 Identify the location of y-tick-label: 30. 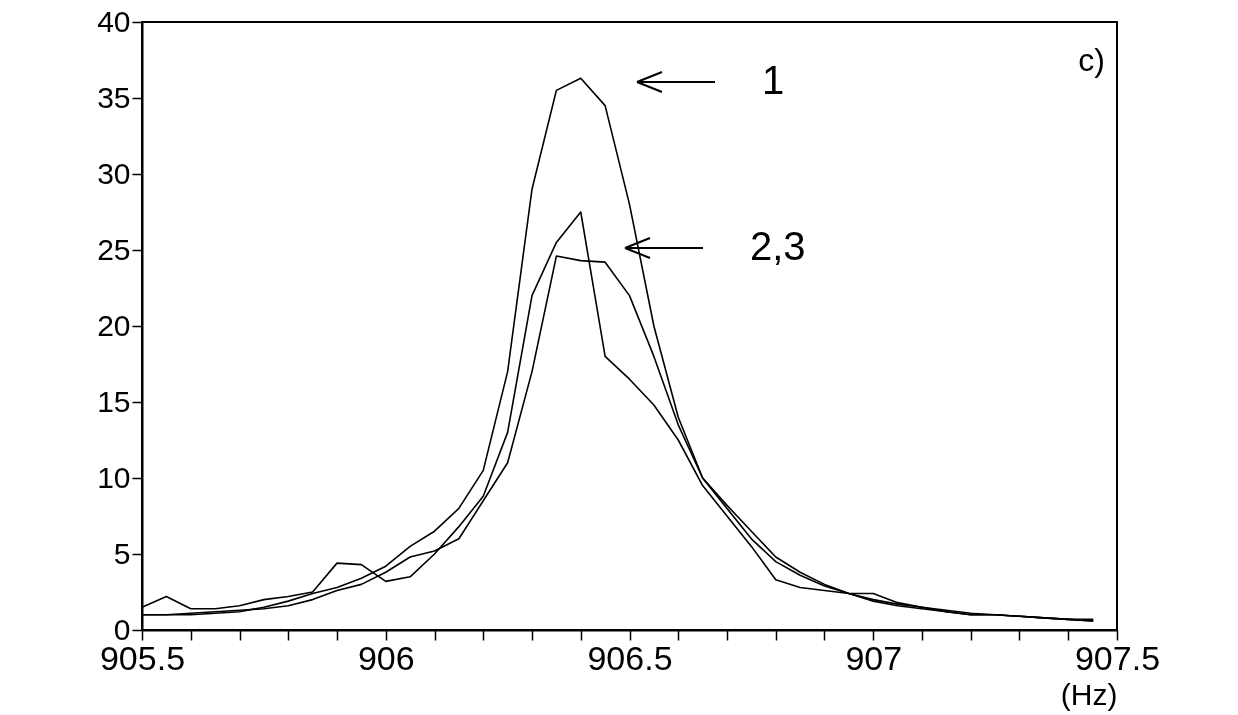
(114, 173).